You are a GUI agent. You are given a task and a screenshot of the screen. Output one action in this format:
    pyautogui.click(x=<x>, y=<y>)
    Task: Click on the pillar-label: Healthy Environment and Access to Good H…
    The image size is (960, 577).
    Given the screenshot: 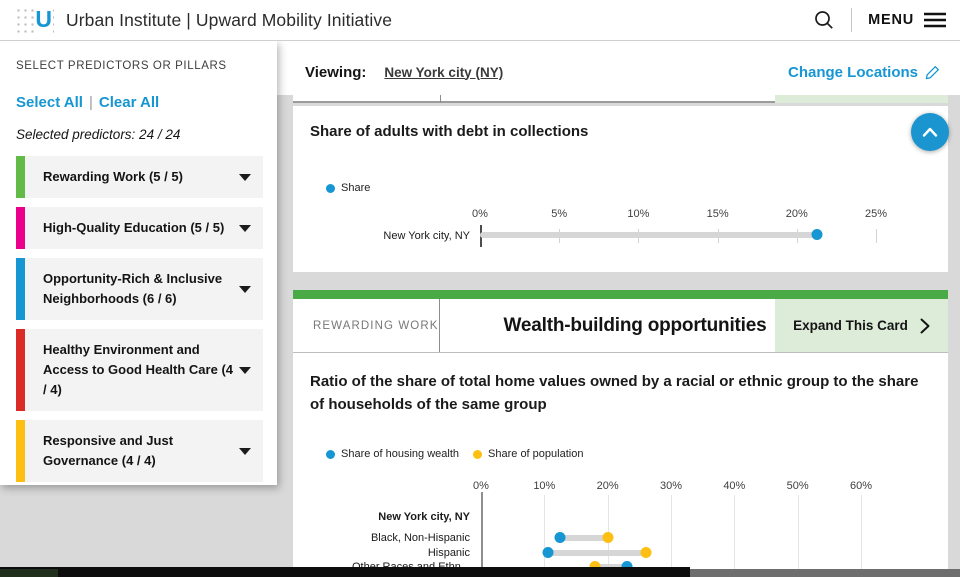 What is the action you would take?
    pyautogui.click(x=138, y=369)
    